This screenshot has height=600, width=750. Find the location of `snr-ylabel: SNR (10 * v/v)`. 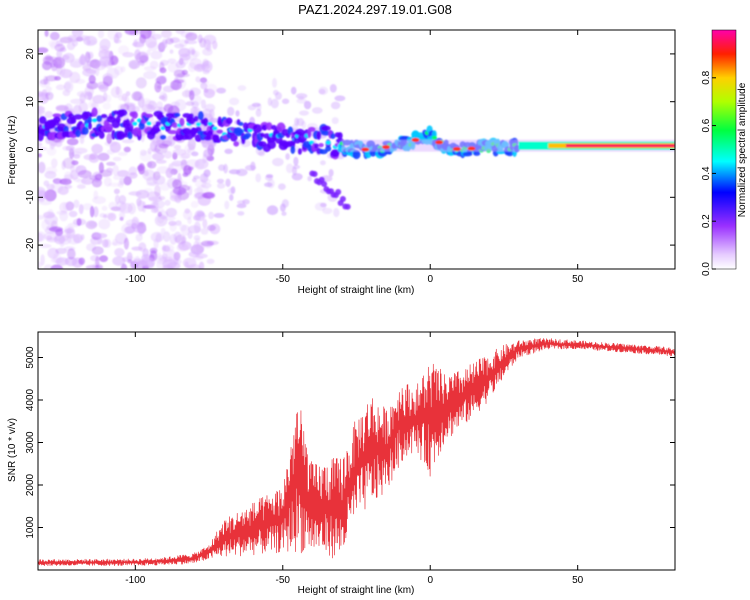

snr-ylabel: SNR (10 * v/v) is located at coordinates (12, 450).